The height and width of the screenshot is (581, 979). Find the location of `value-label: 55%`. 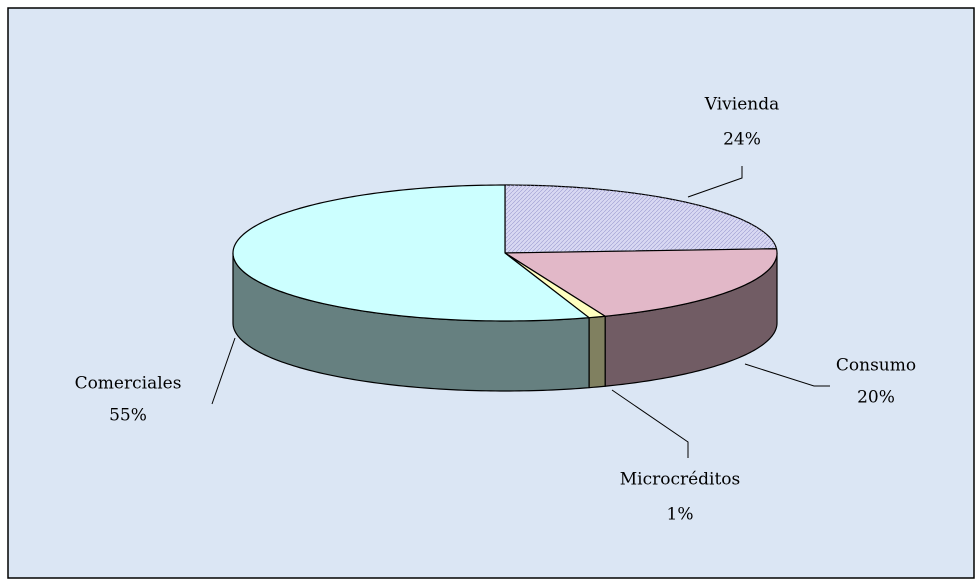

value-label: 55% is located at coordinates (128, 416).